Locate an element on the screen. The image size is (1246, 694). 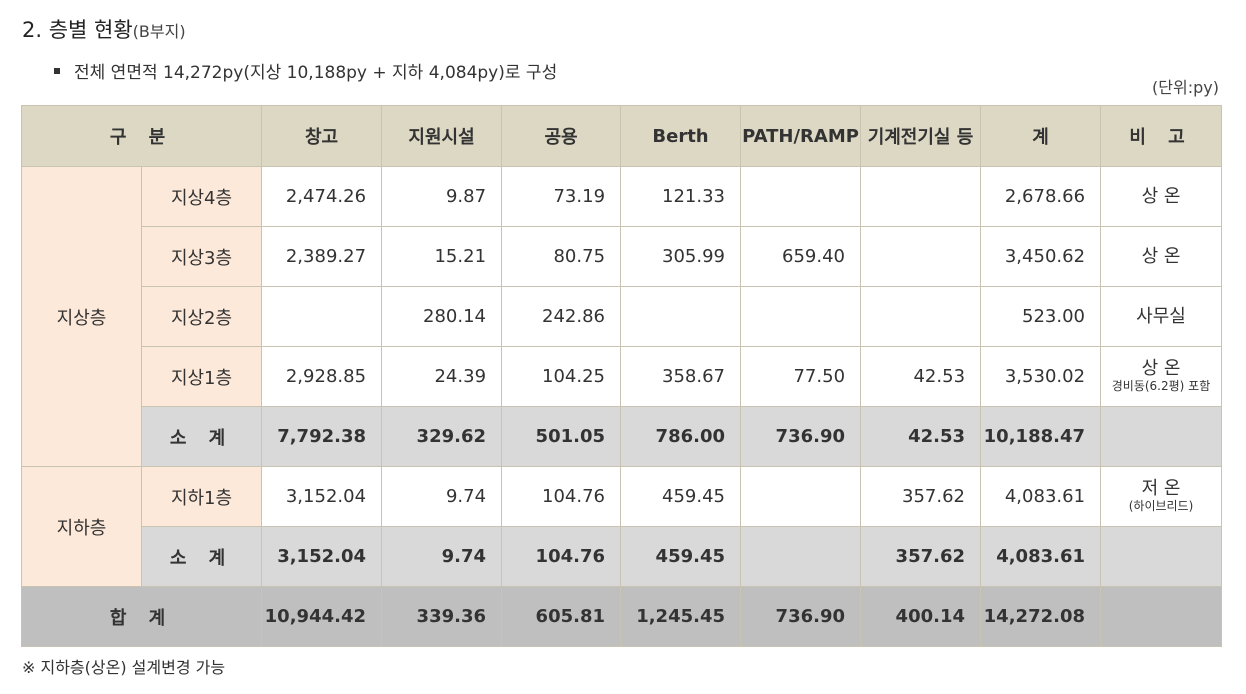
header-sum: 계 is located at coordinates (1041, 136).